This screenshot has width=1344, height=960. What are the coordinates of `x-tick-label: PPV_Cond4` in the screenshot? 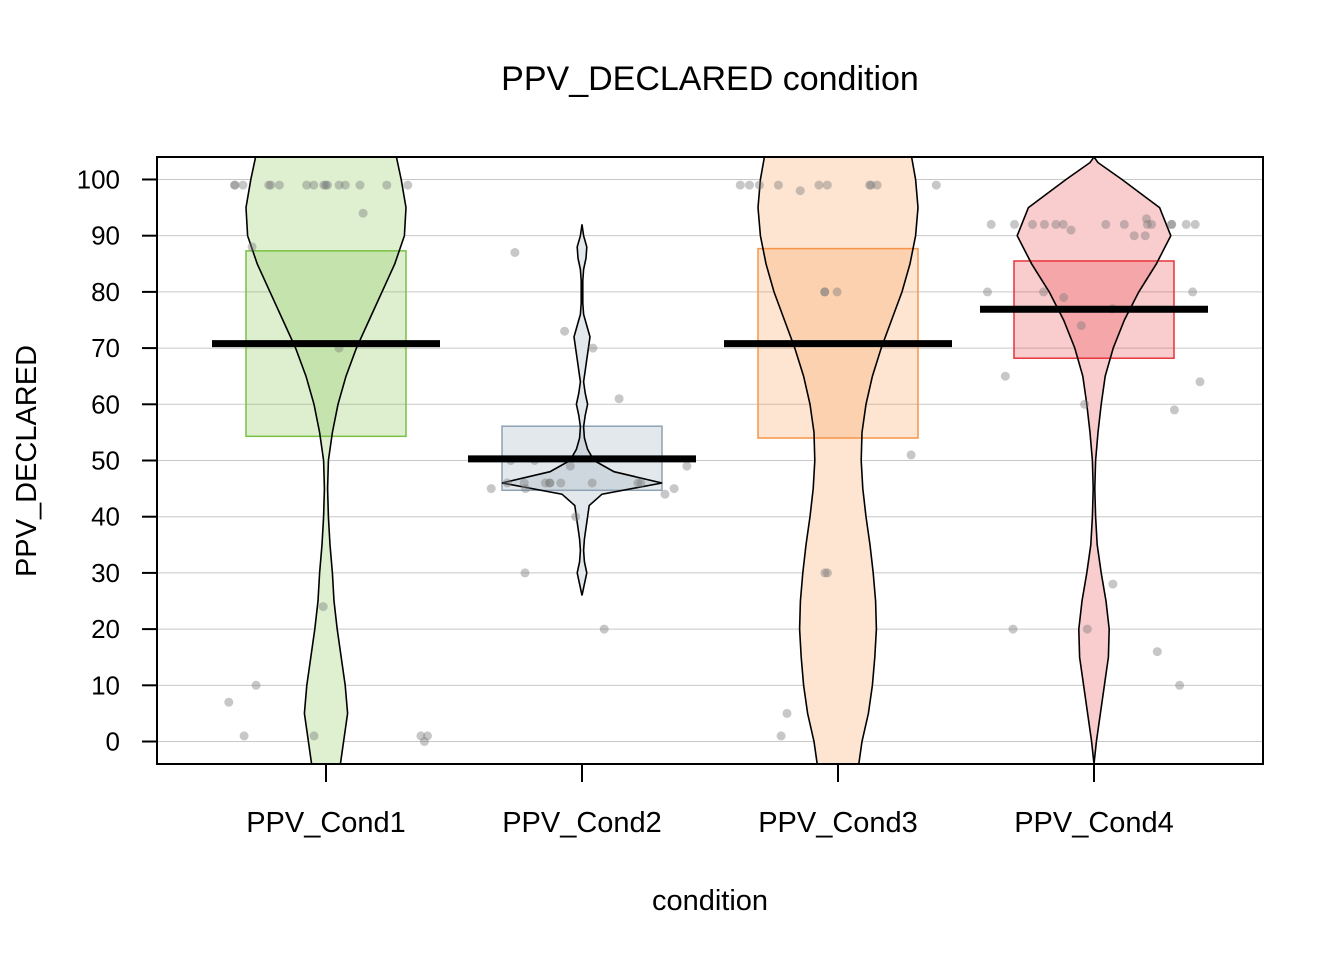 It's located at (1094, 823).